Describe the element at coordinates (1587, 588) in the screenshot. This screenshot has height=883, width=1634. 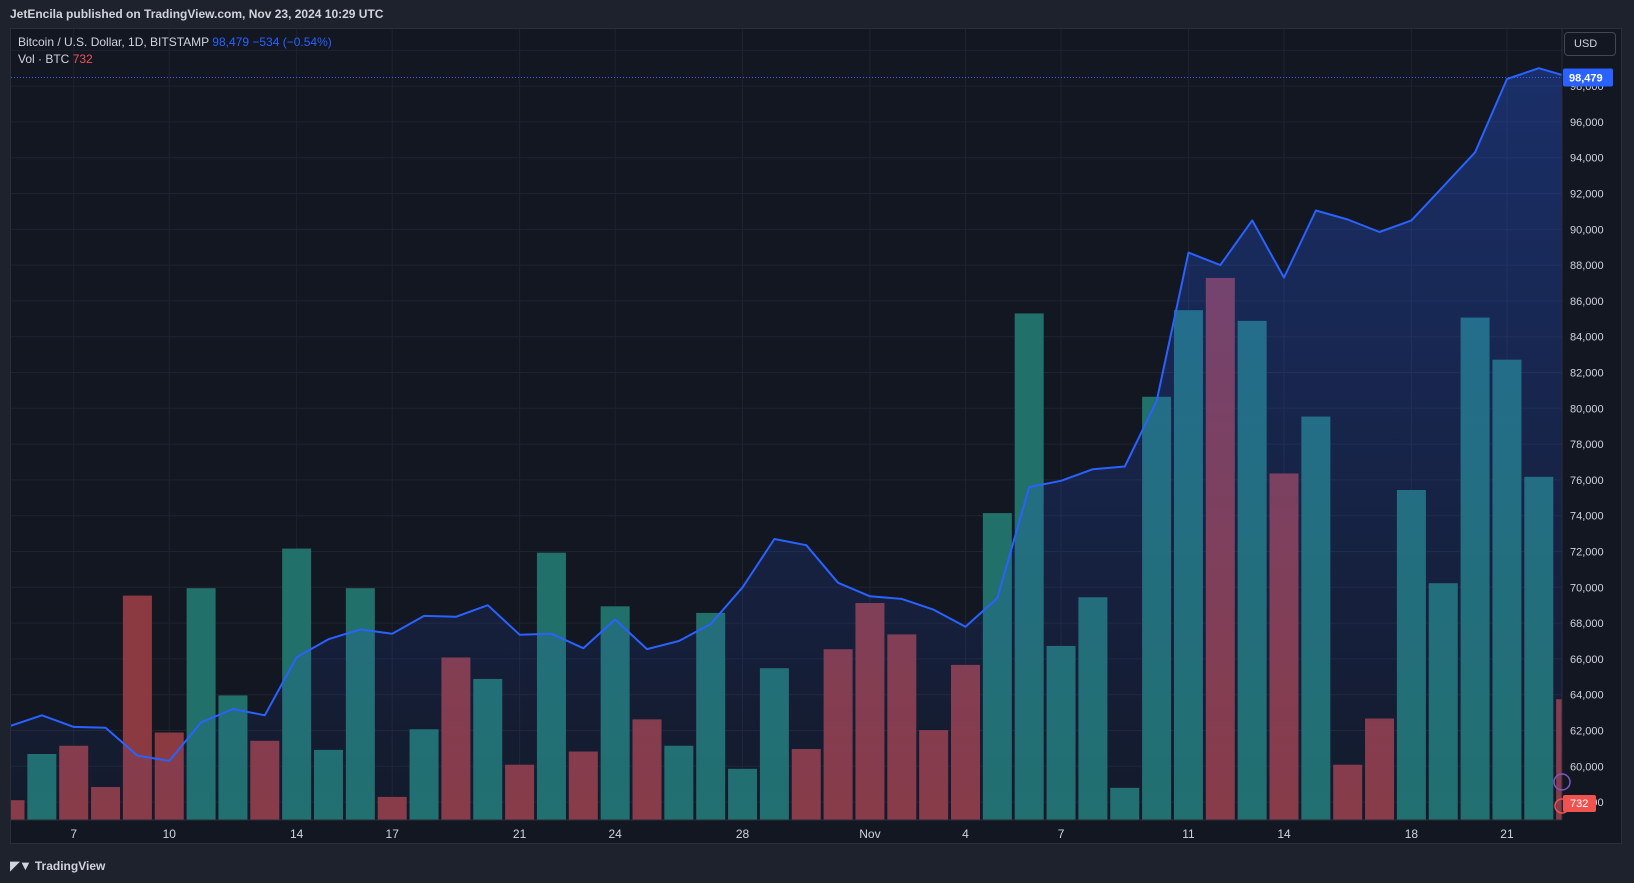
I see `price-tick-label: 70,000` at that location.